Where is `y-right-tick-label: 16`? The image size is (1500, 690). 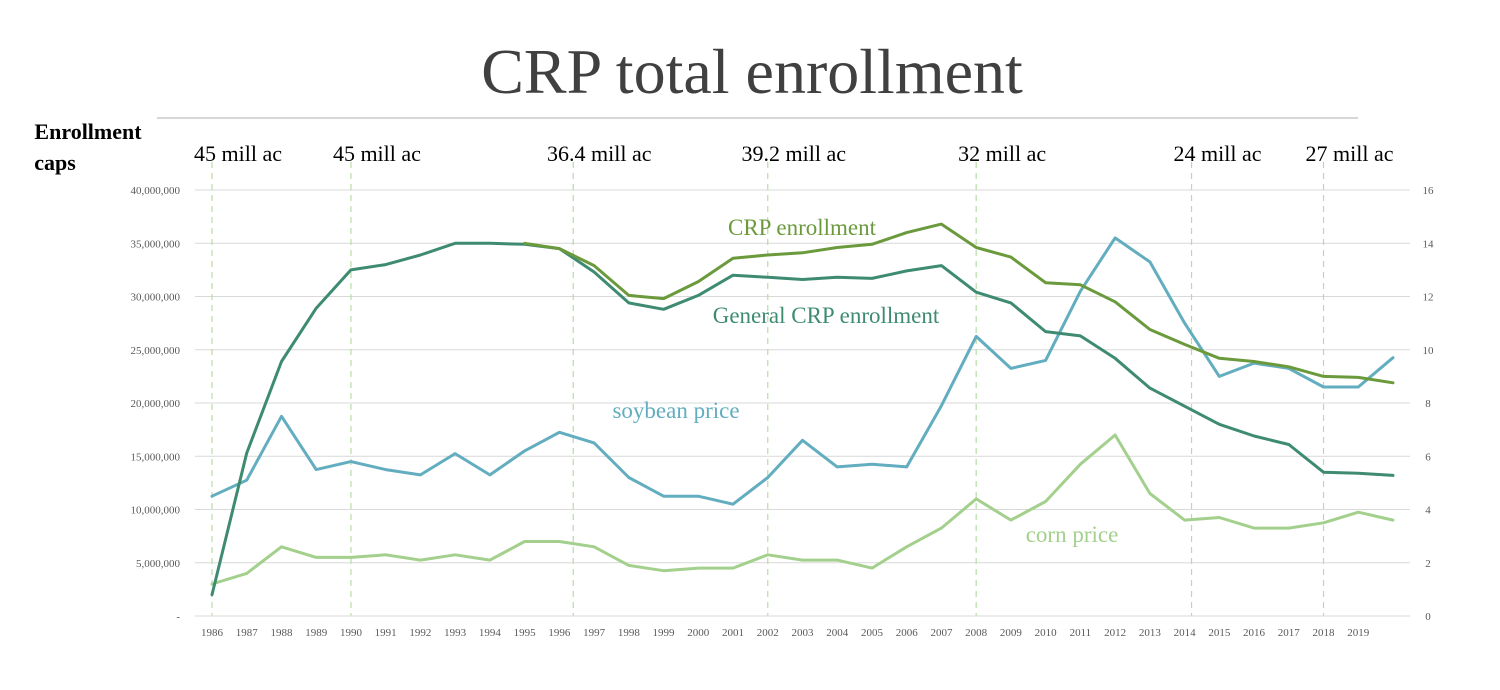
y-right-tick-label: 16 is located at coordinates (1429, 191).